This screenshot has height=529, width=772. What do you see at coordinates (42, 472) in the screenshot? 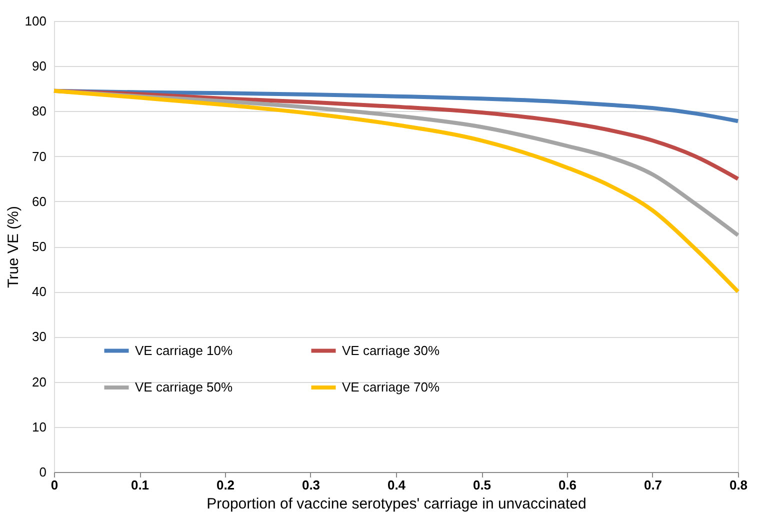
I see `y-tick-label: 0` at bounding box center [42, 472].